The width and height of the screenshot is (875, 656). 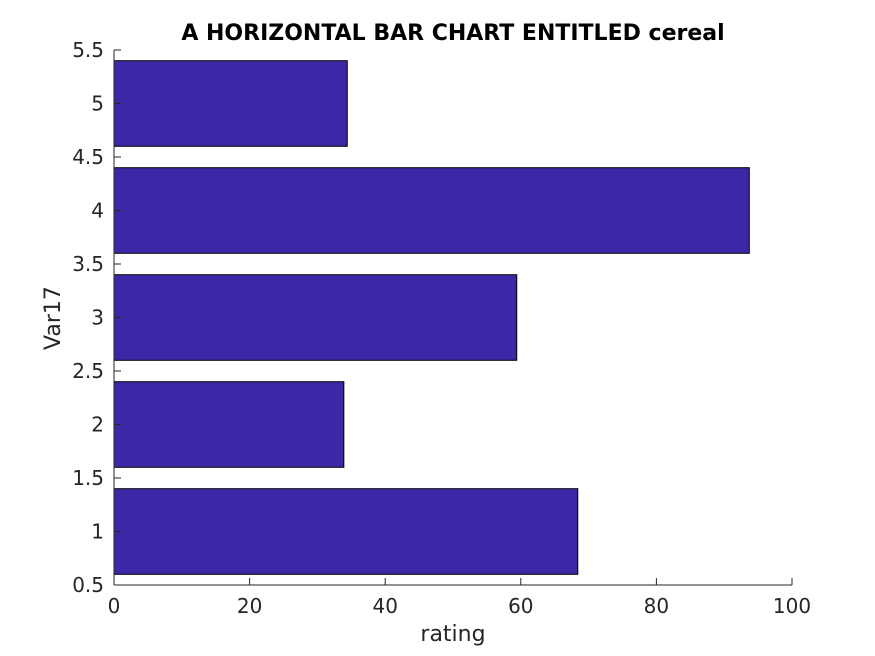 I want to click on y-tick-label: 4.5, so click(x=88, y=157).